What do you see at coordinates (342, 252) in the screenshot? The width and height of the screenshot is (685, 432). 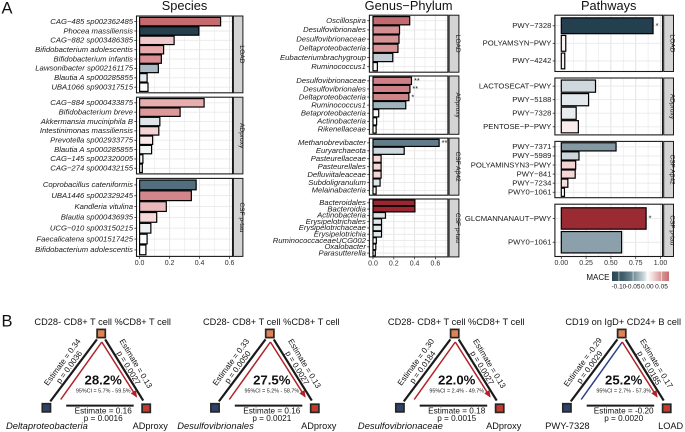 I see `svg-text: Parasutterella` at bounding box center [342, 252].